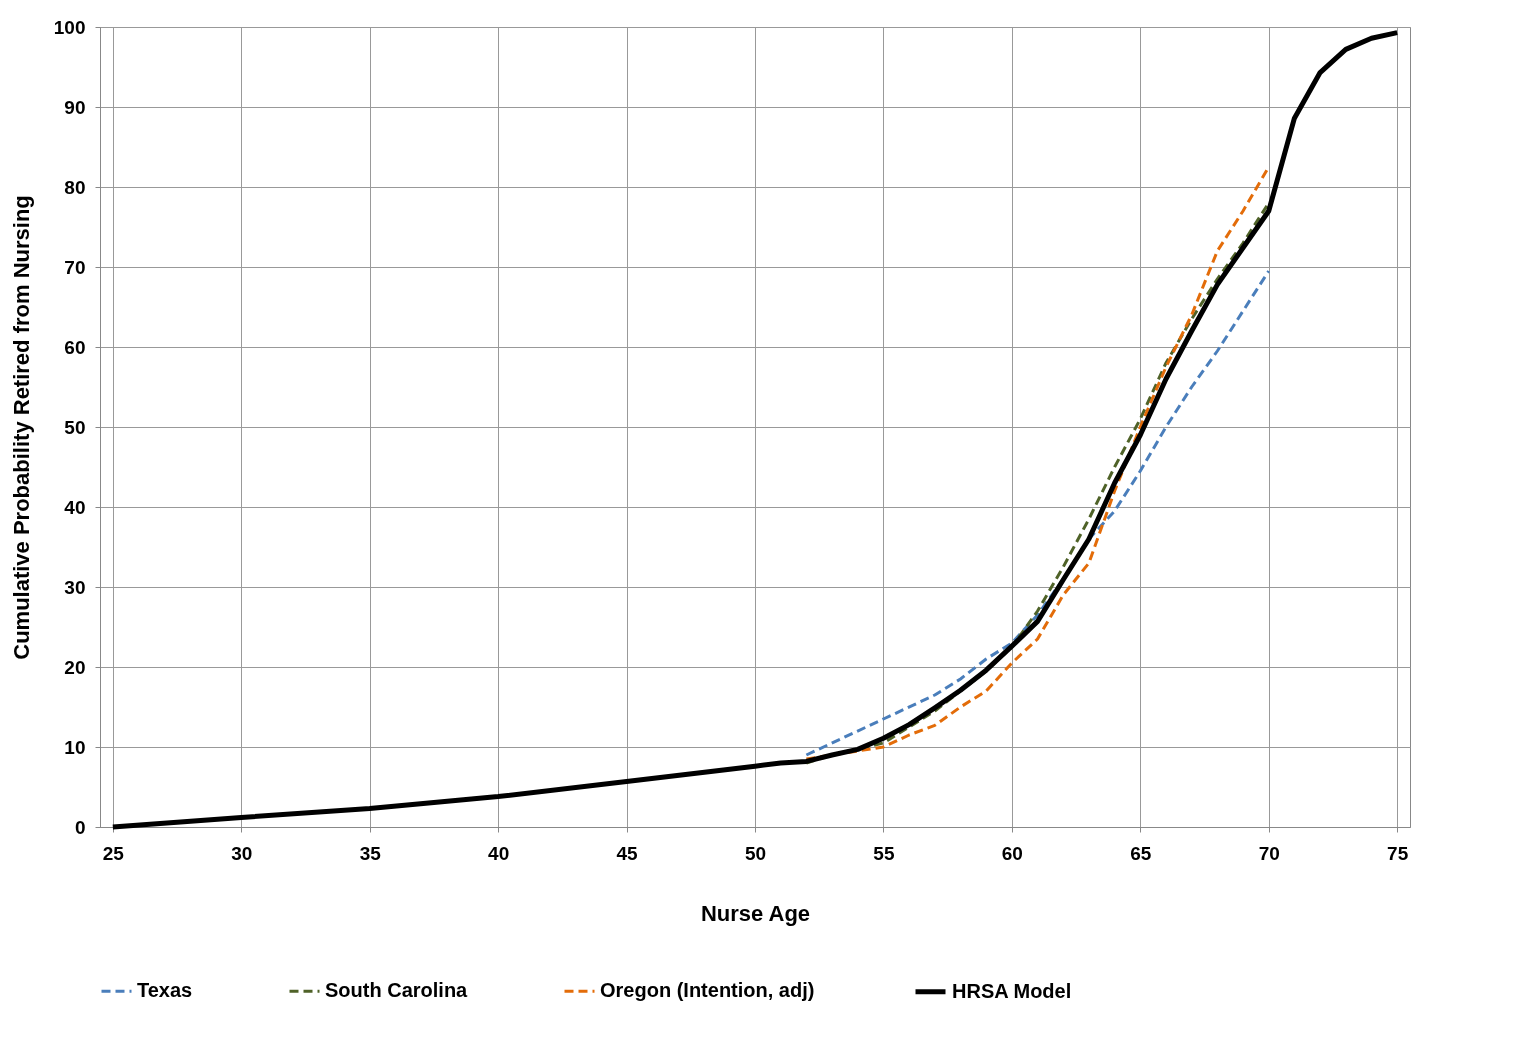  Describe the element at coordinates (499, 853) in the screenshot. I see `x-tick-label: 40` at that location.